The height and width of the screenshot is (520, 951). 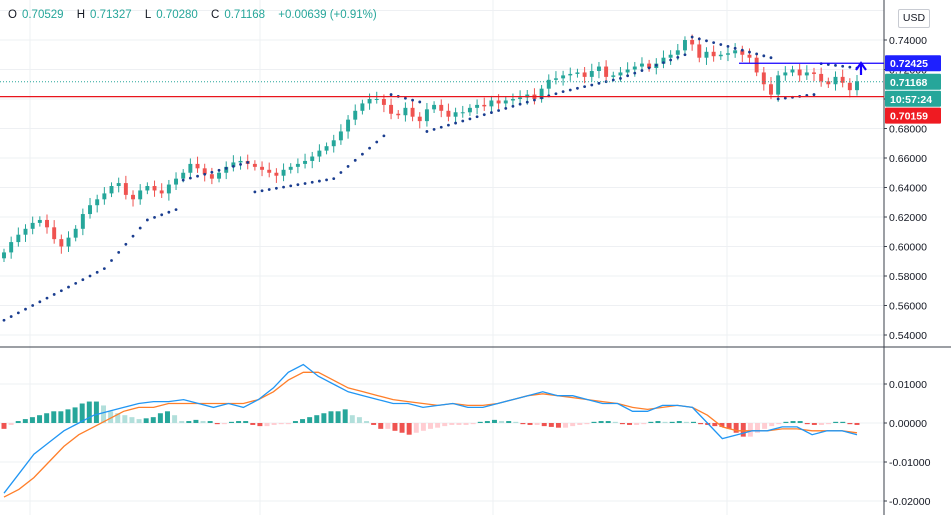 What do you see at coordinates (327, 15) in the screenshot?
I see `change-value: +0.00639 (+0.91%)` at bounding box center [327, 15].